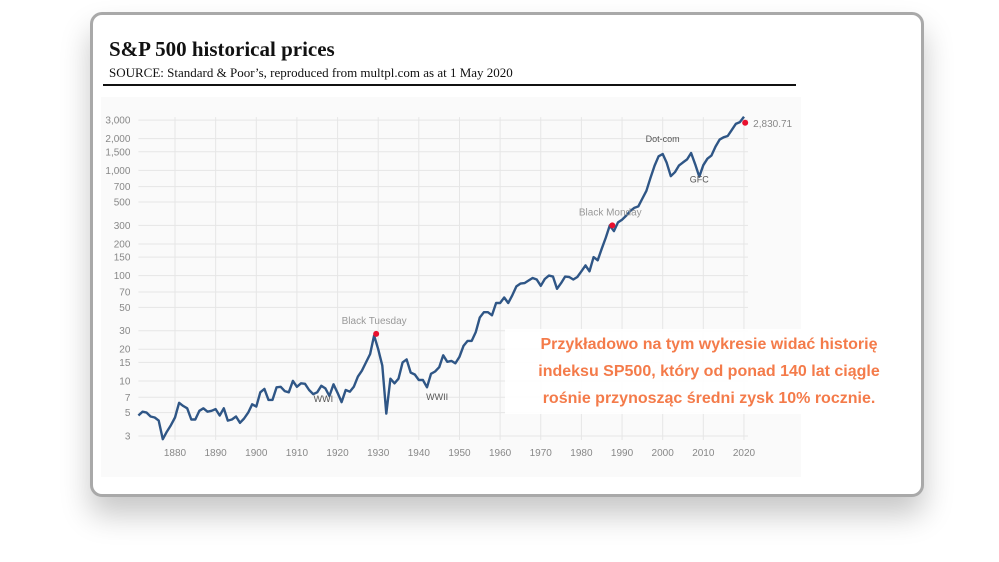  Describe the element at coordinates (437, 397) in the screenshot. I see `period-label: WWII` at that location.